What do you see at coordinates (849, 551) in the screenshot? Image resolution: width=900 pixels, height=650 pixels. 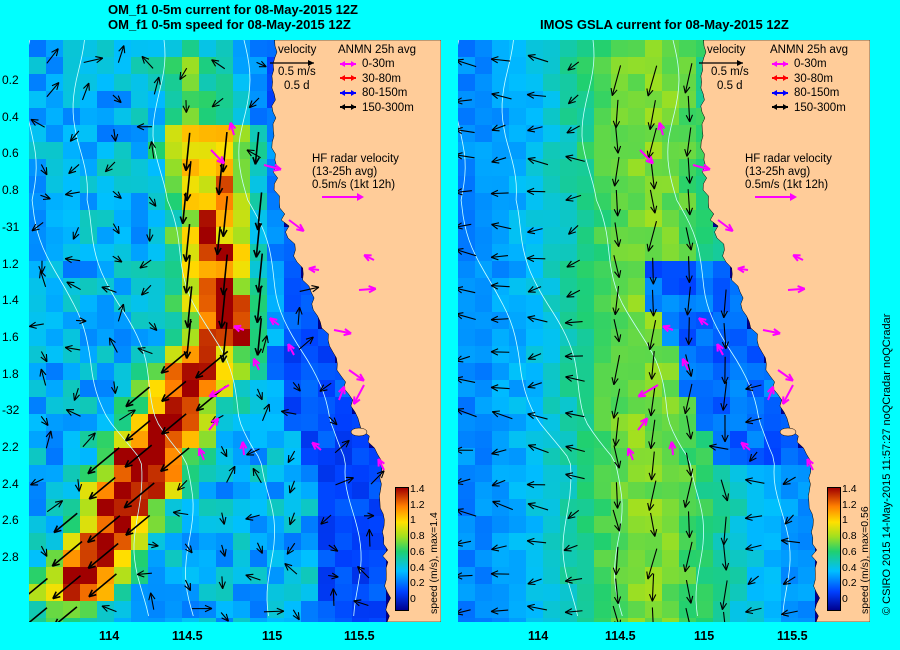 I see `colorbar-tick: 0.6` at bounding box center [849, 551].